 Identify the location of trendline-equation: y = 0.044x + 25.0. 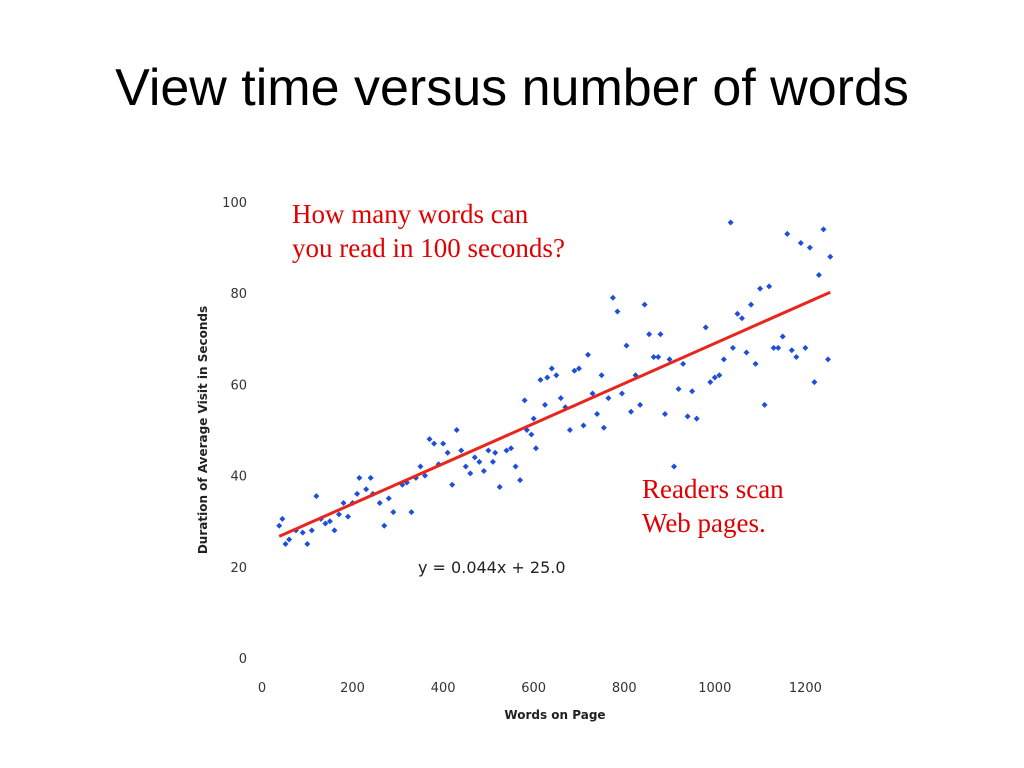
(492, 567).